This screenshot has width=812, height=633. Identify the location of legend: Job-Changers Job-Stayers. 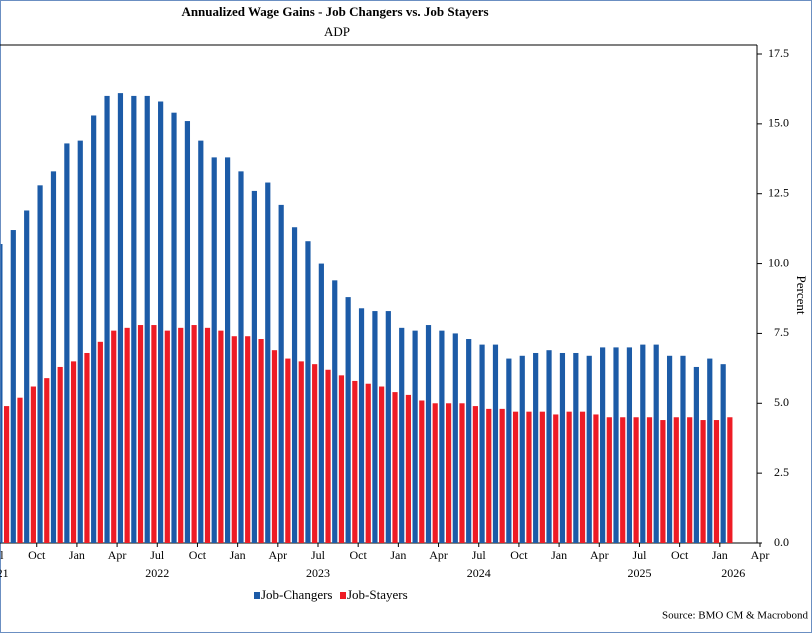
(331, 594).